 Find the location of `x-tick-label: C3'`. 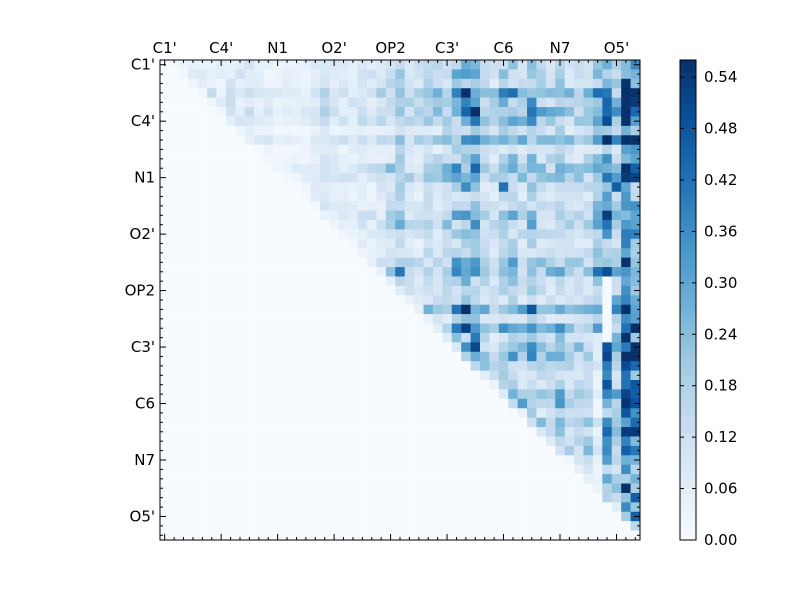

x-tick-label: C3' is located at coordinates (447, 48).